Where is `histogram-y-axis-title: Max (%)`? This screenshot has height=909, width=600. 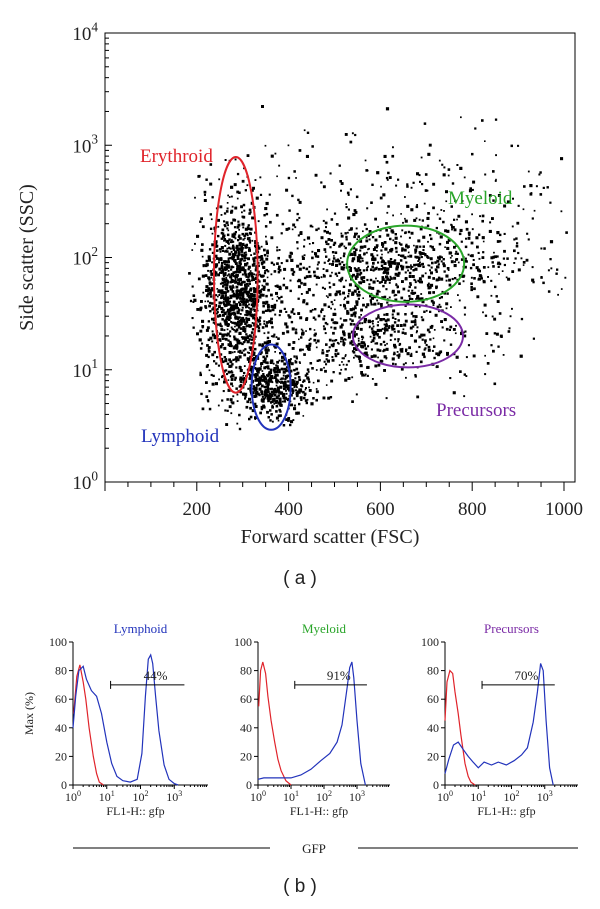 histogram-y-axis-title: Max (%) is located at coordinates (29, 713).